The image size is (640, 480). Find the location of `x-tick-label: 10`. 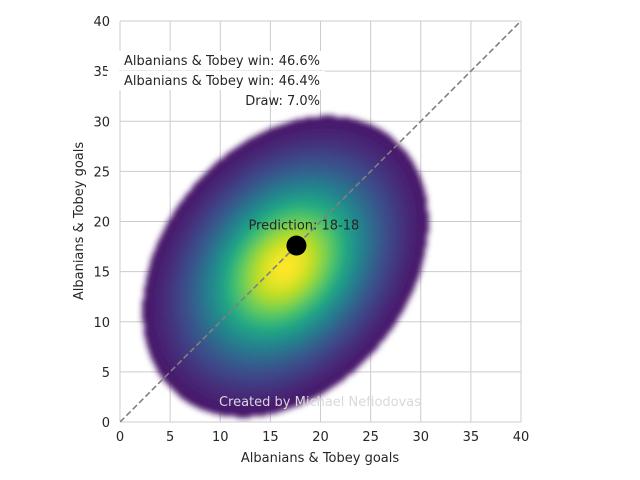

x-tick-label: 10 is located at coordinates (220, 437).